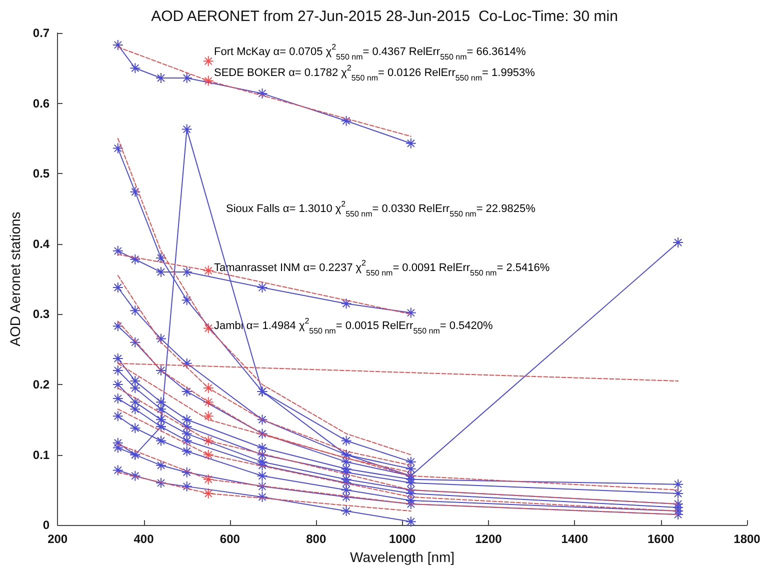  What do you see at coordinates (488, 539) in the screenshot?
I see `x-tick-label: 1200` at bounding box center [488, 539].